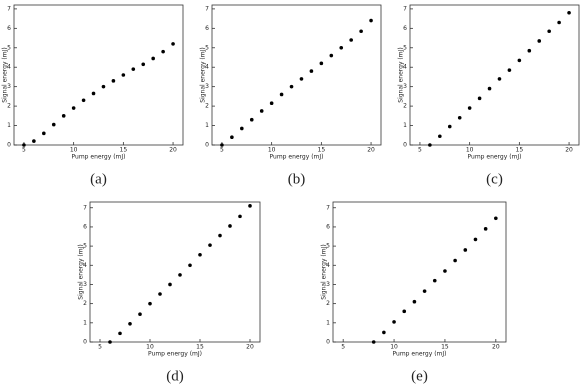  I want to click on caption: (b), so click(297, 179).